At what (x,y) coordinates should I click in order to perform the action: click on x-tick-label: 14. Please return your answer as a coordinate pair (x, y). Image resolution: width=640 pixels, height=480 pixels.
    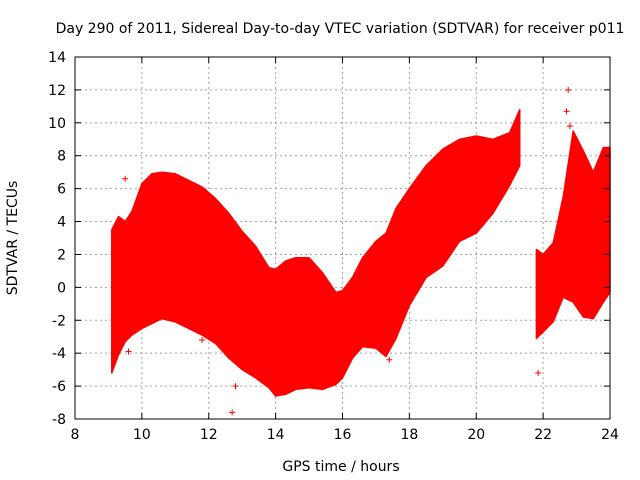
    Looking at the image, I should click on (276, 435).